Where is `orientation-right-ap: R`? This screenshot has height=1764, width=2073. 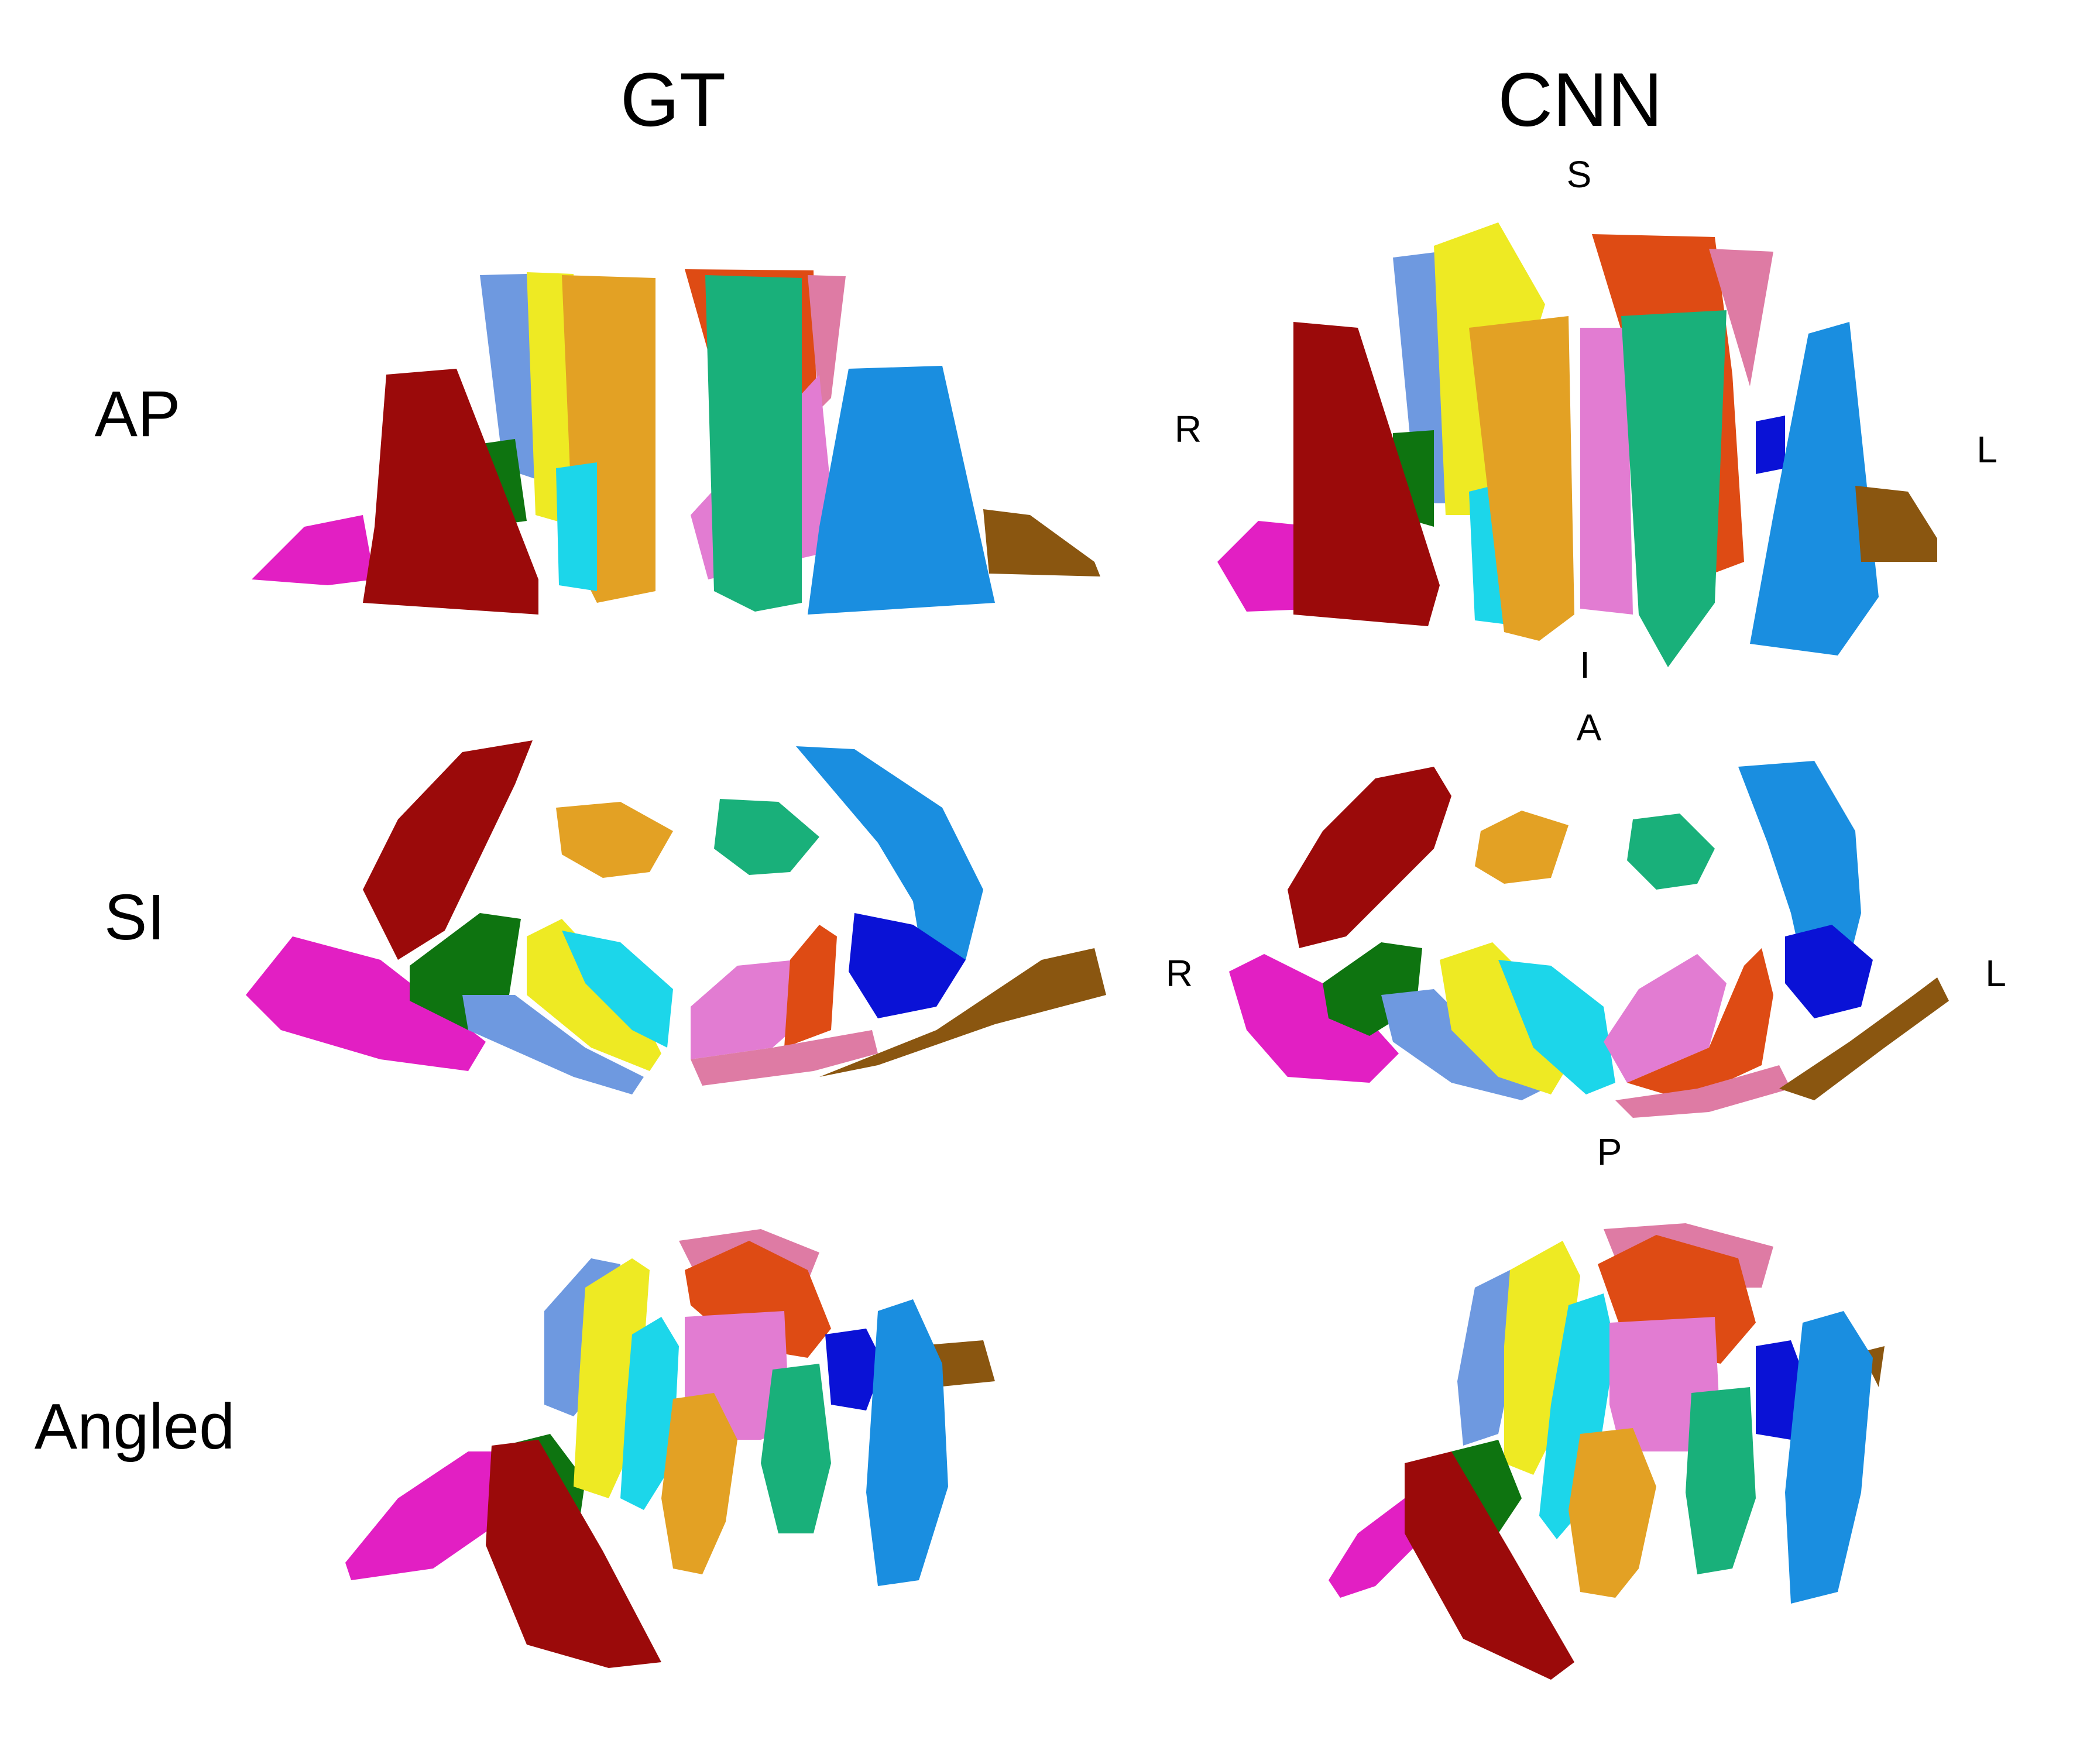
orientation-right-ap: R is located at coordinates (1188, 429).